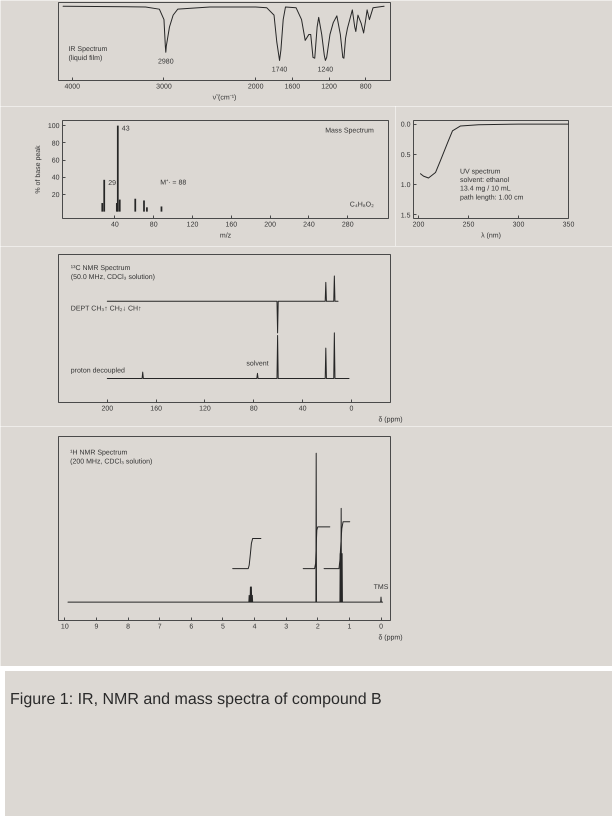 This screenshot has width=612, height=816. Describe the element at coordinates (196, 700) in the screenshot. I see `caption: Figure 1: IR, NMR and mass spectra of compound B` at that location.